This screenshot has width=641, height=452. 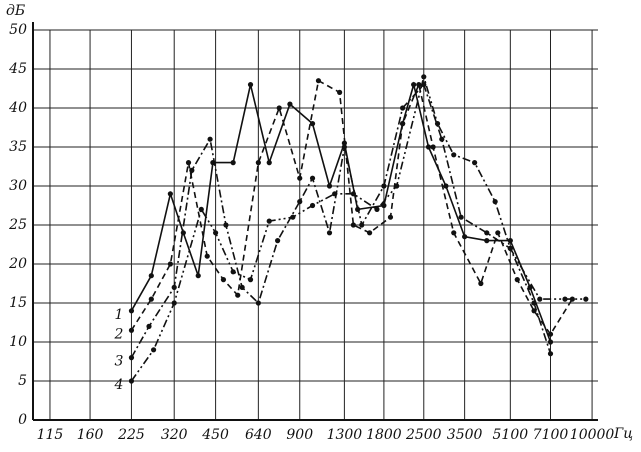 What do you see at coordinates (18, 186) in the screenshot?
I see `y-tick-label: 30` at bounding box center [18, 186].